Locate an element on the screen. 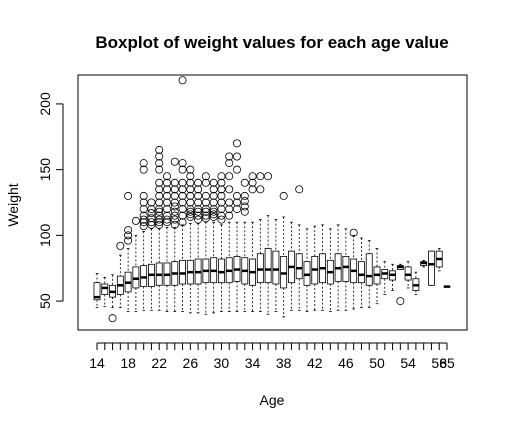  x-tick-label: 22 is located at coordinates (159, 363).